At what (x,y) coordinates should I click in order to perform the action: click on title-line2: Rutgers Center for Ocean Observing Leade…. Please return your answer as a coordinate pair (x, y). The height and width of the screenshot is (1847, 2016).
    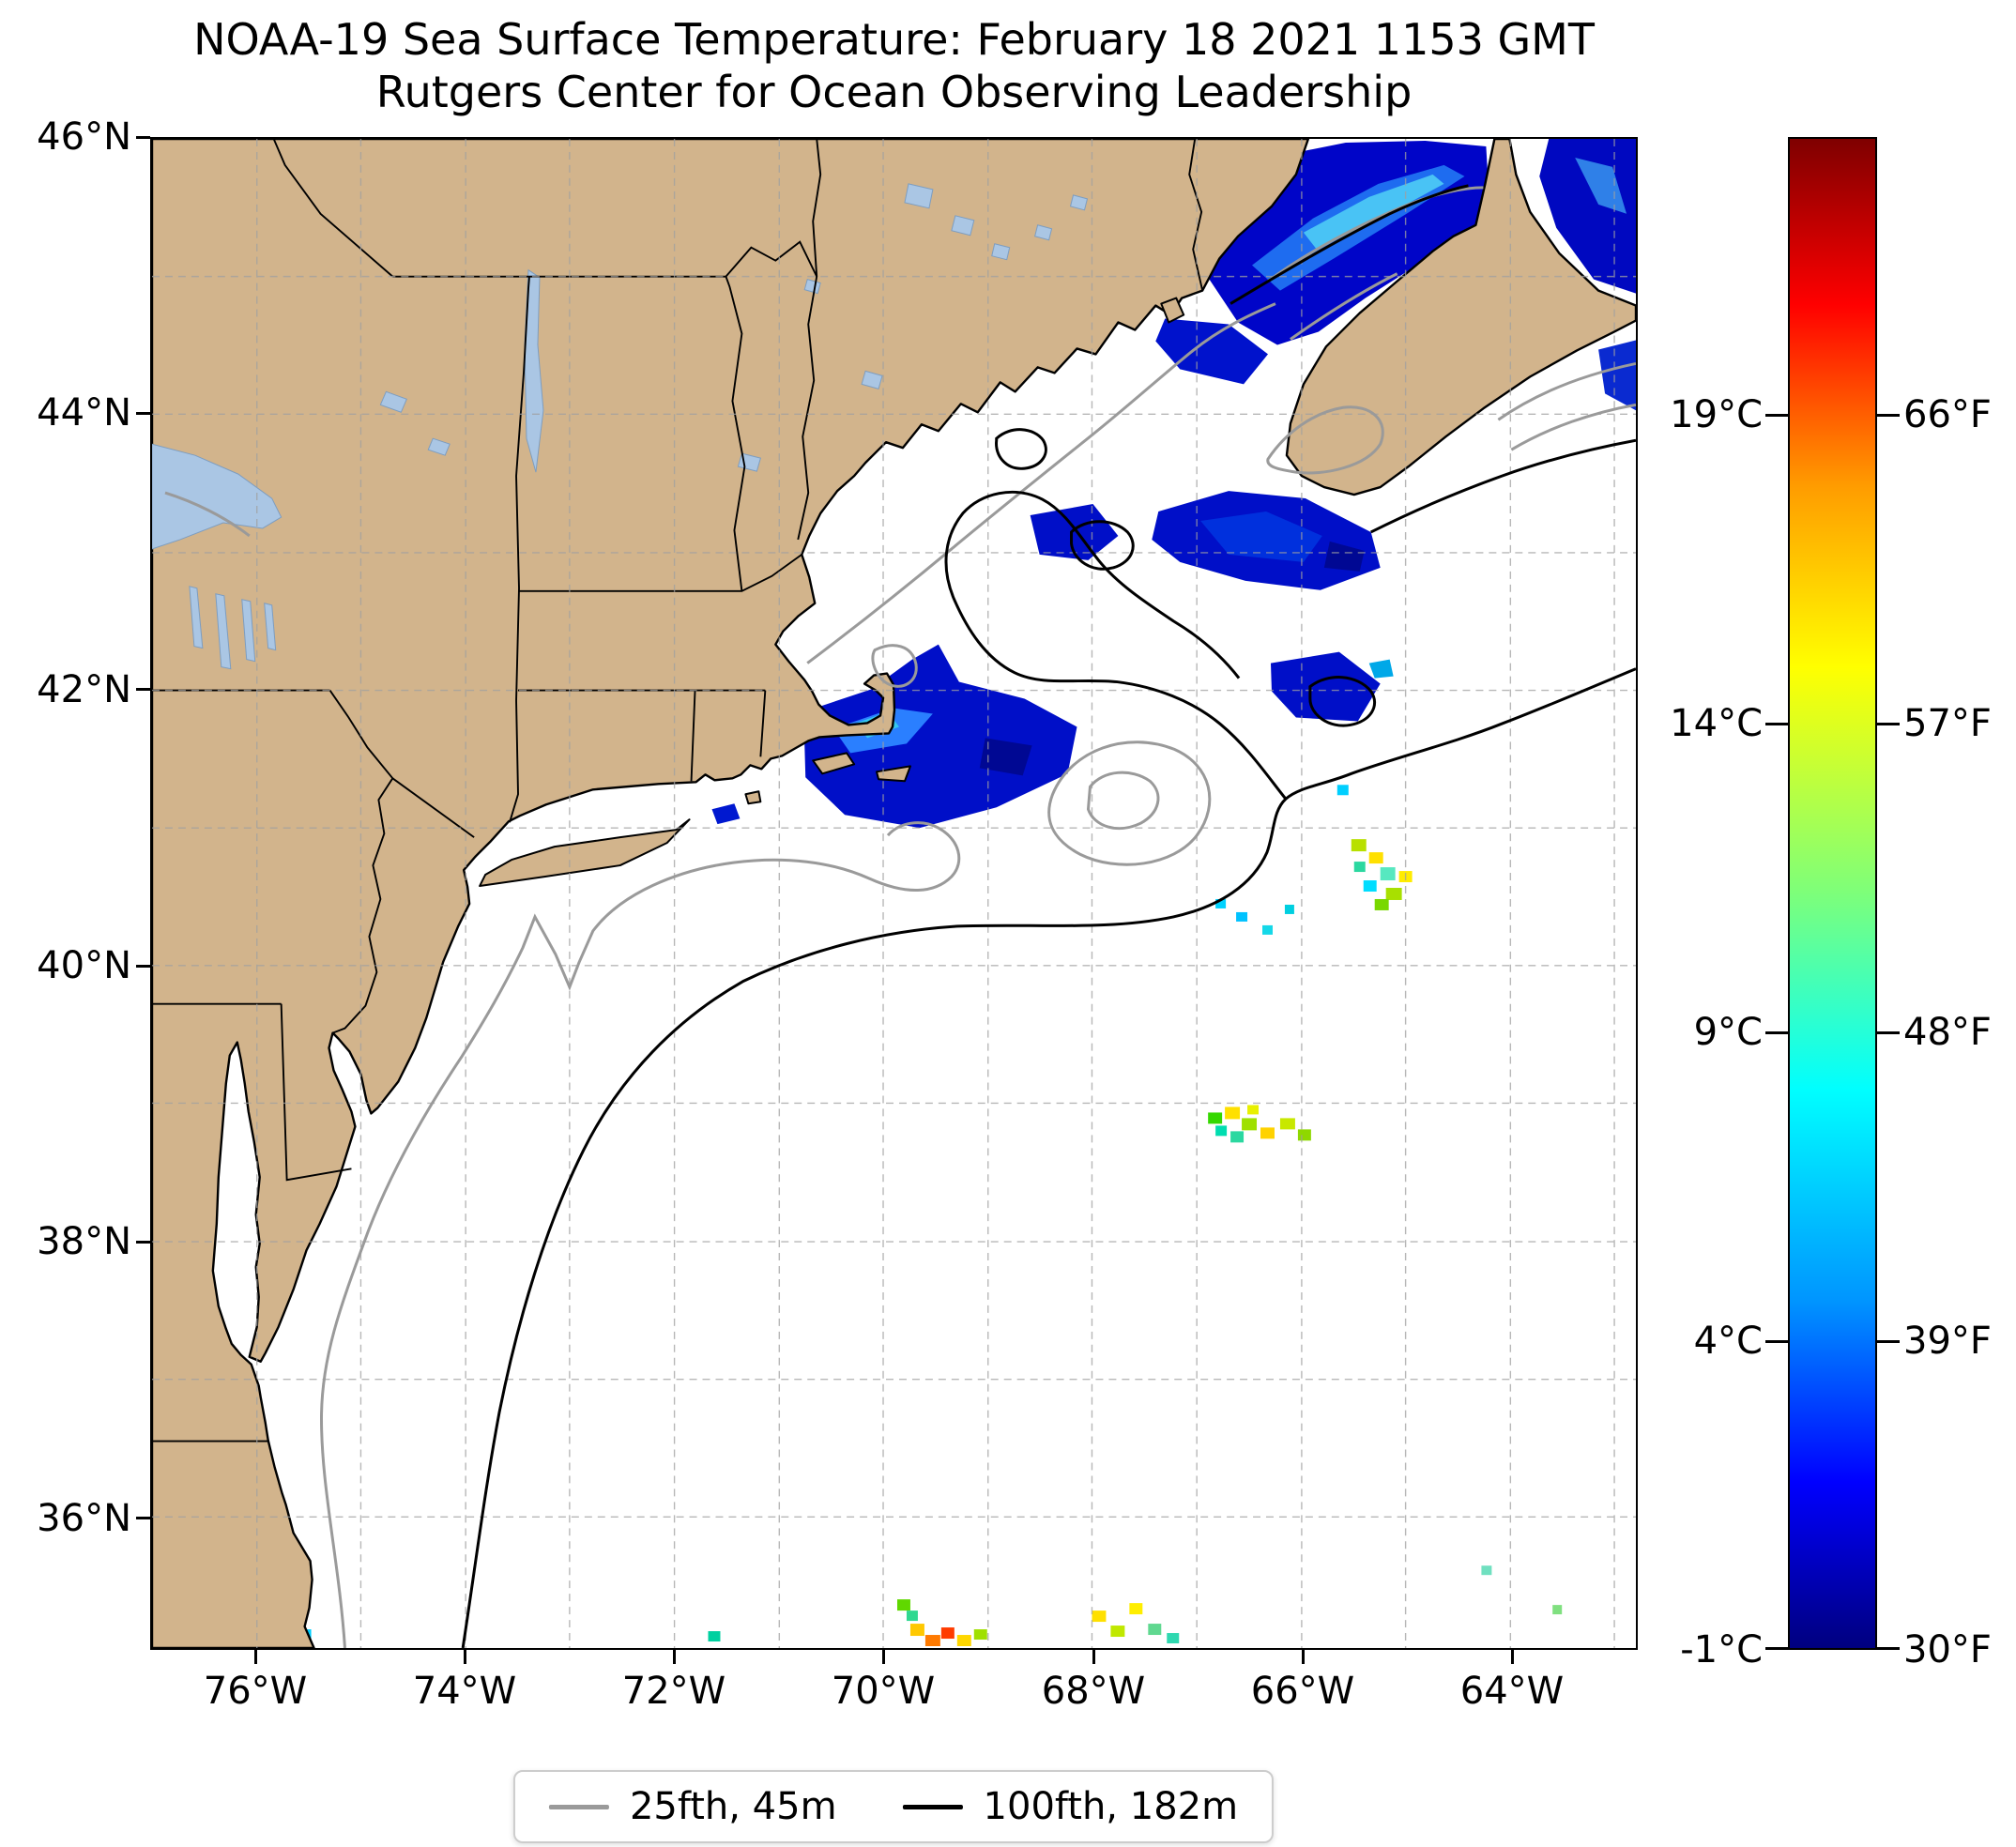
    Looking at the image, I should click on (894, 92).